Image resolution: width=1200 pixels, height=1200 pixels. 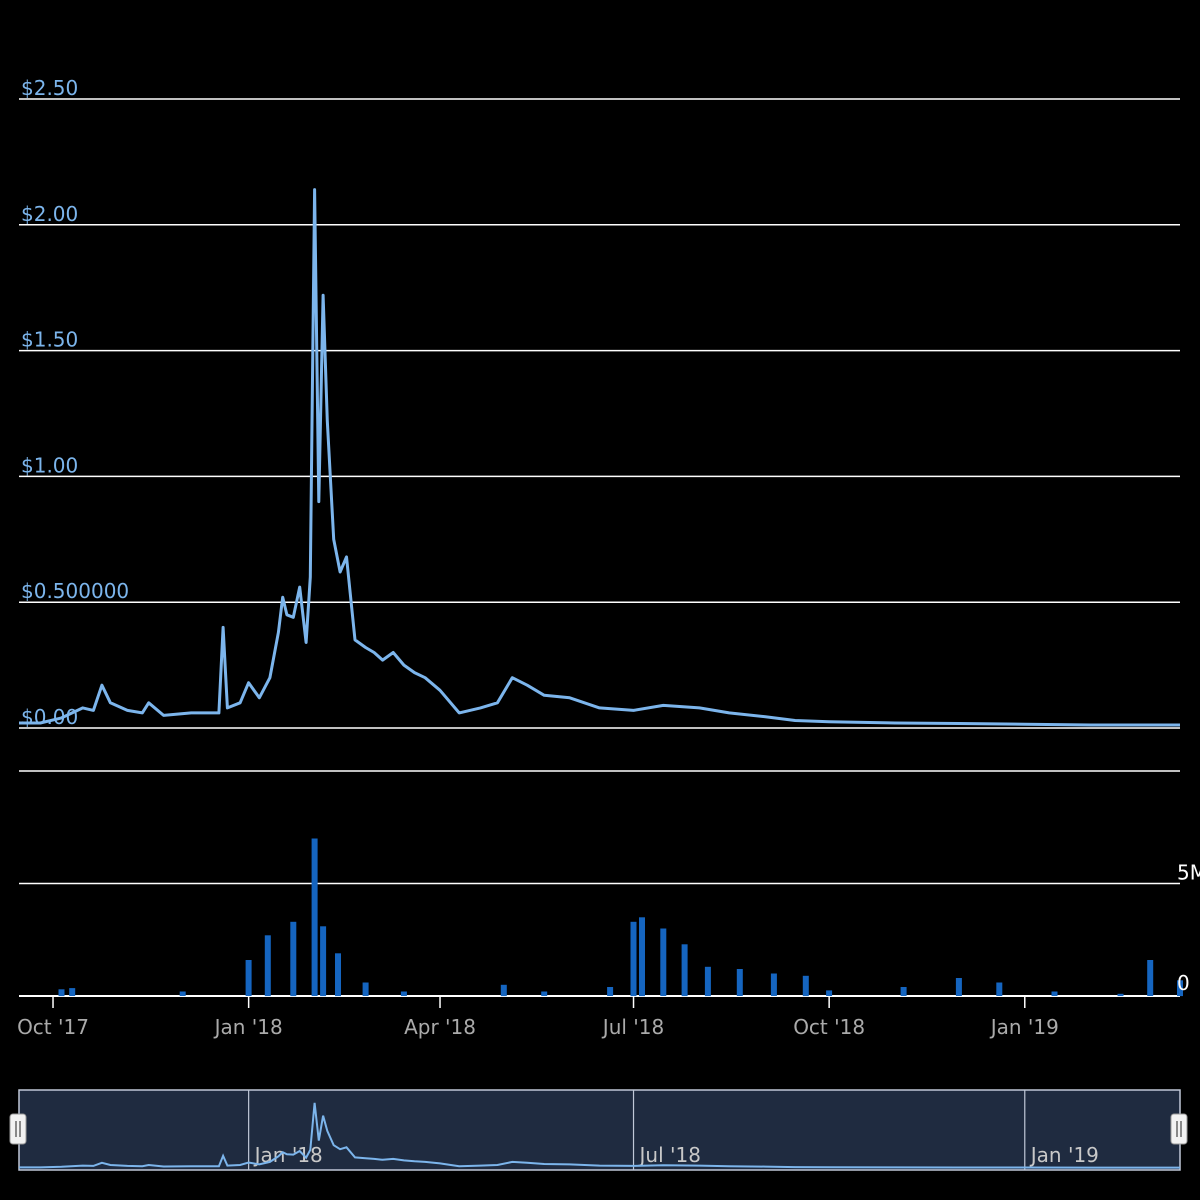 I want to click on navigator-series-line, so click(x=599, y=1135).